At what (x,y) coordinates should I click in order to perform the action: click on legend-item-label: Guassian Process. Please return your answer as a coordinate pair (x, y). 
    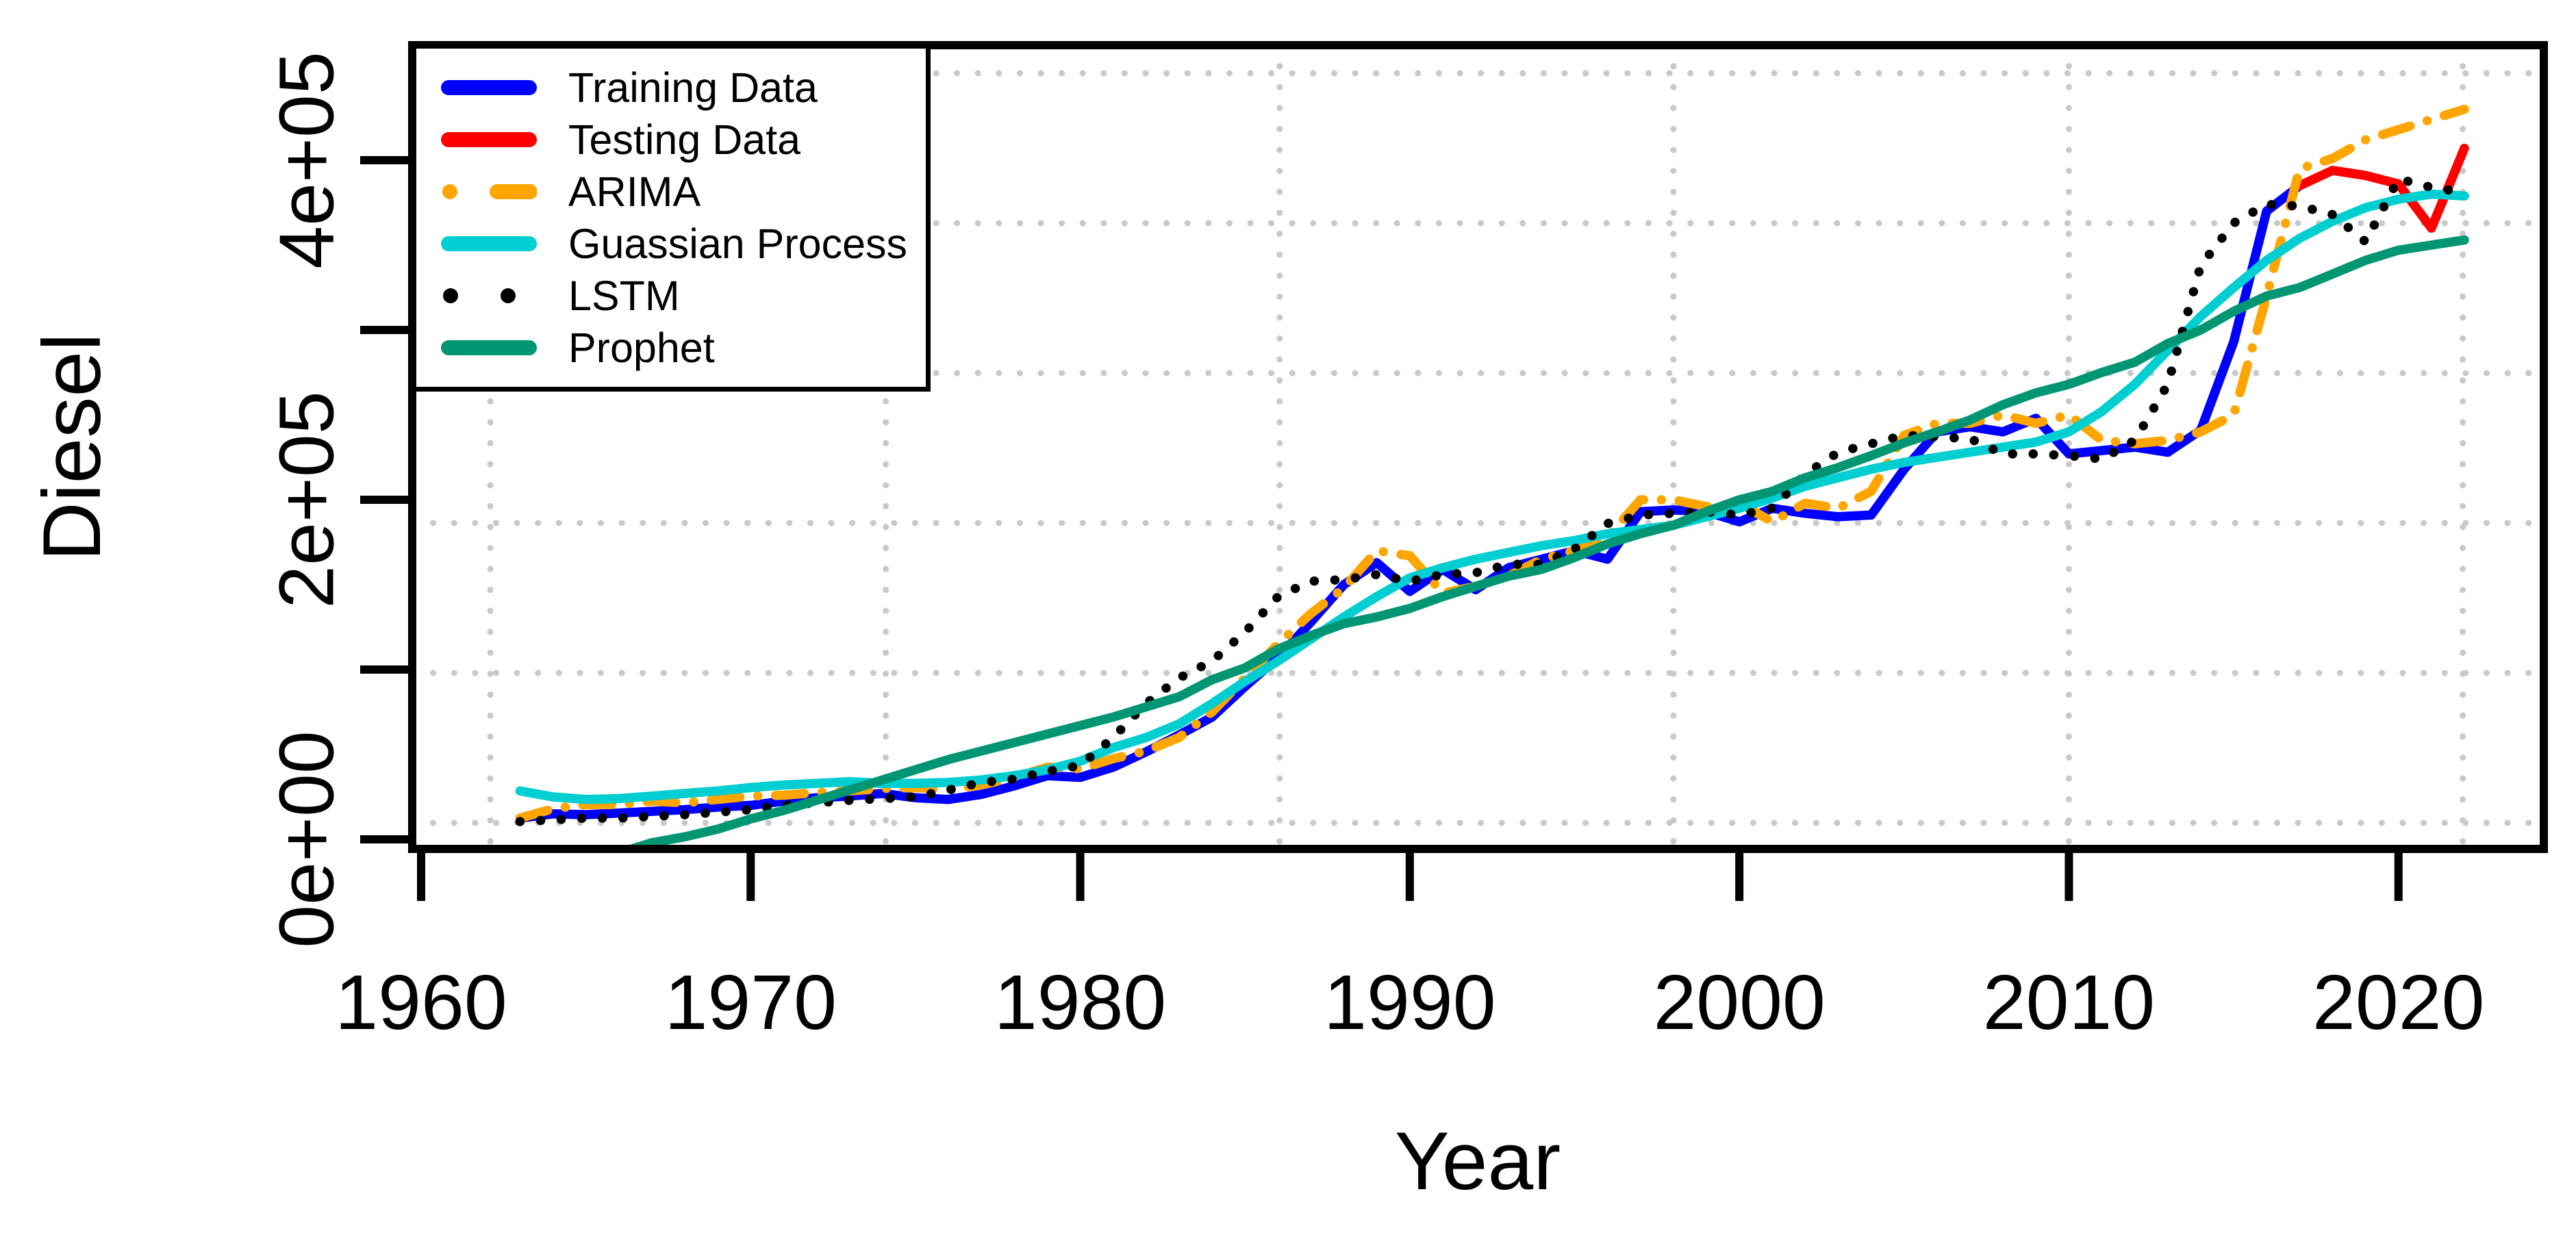
    Looking at the image, I should click on (737, 244).